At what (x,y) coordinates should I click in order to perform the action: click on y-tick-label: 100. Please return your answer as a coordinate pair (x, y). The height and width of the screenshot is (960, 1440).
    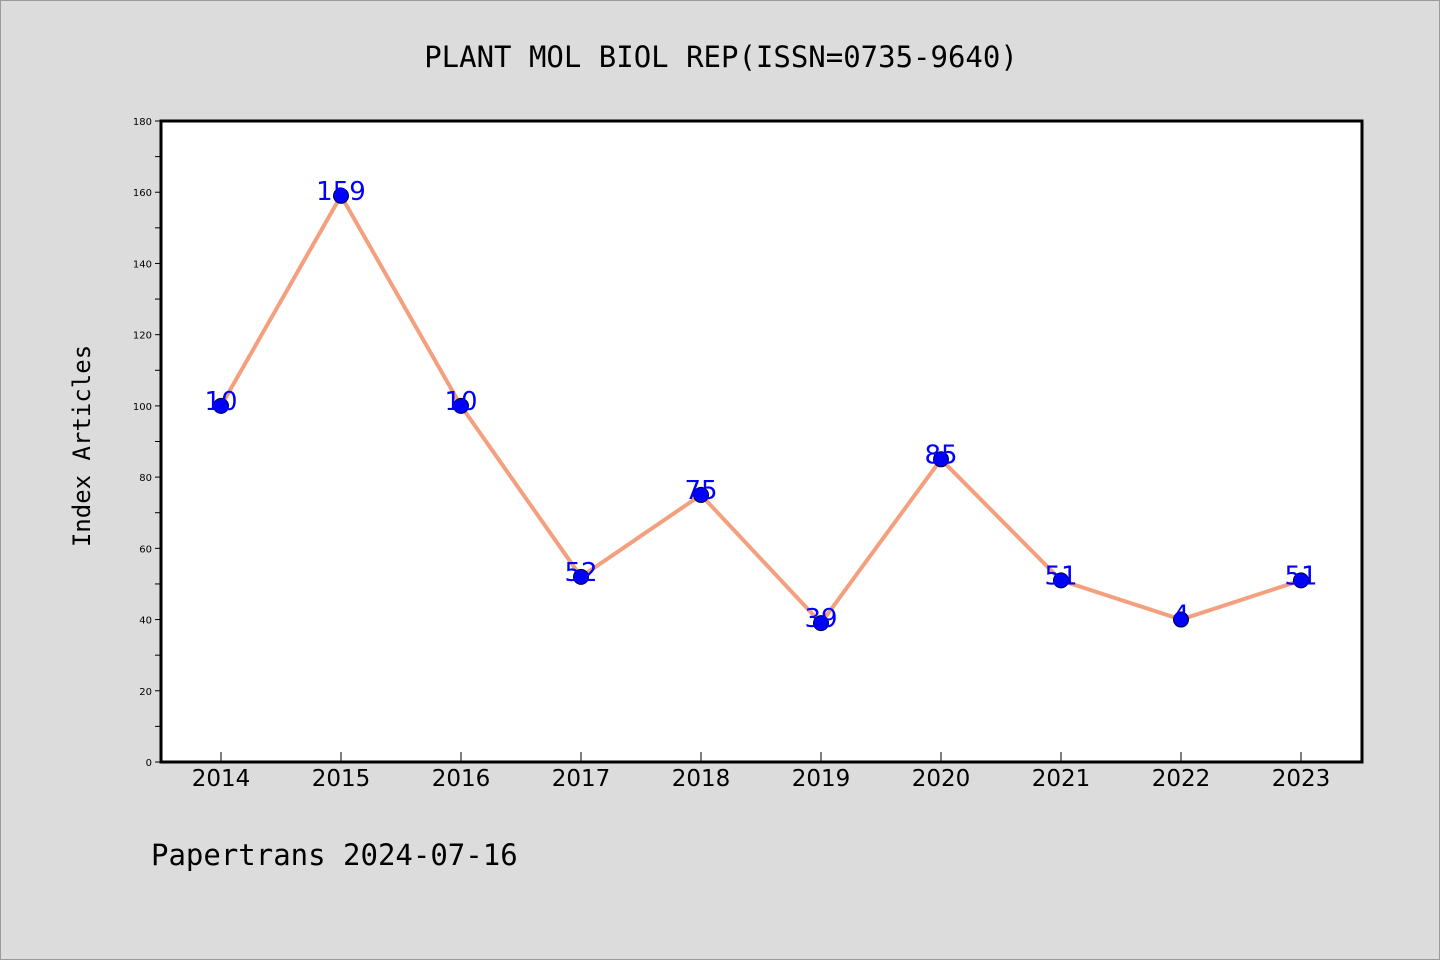
    Looking at the image, I should click on (142, 407).